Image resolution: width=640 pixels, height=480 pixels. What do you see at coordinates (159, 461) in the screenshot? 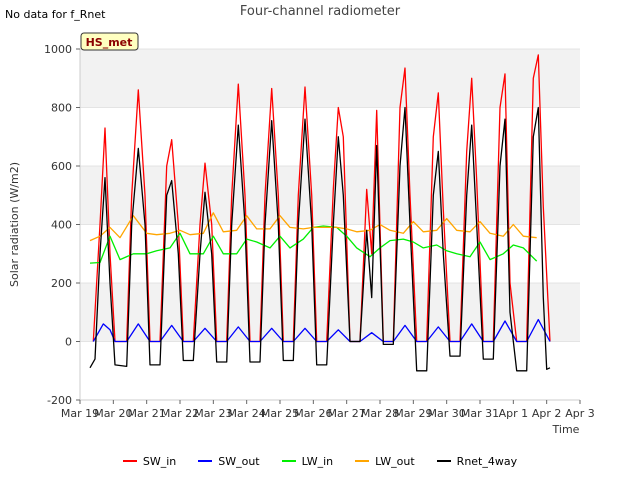
I see `legend-label: SW_in` at bounding box center [159, 461].